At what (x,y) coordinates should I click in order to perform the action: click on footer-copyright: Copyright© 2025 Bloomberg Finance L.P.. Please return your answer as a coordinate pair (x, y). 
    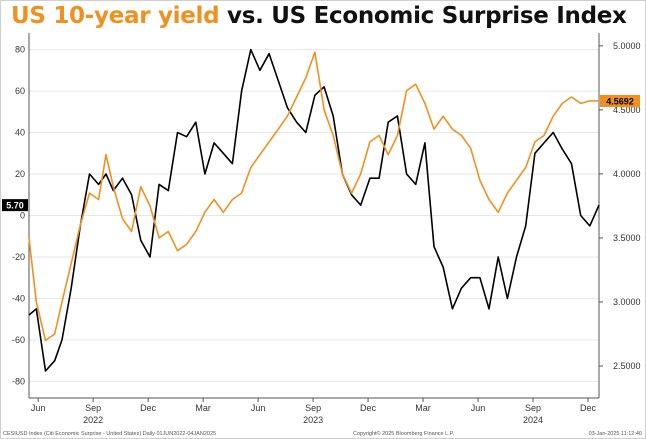
    Looking at the image, I should click on (404, 433).